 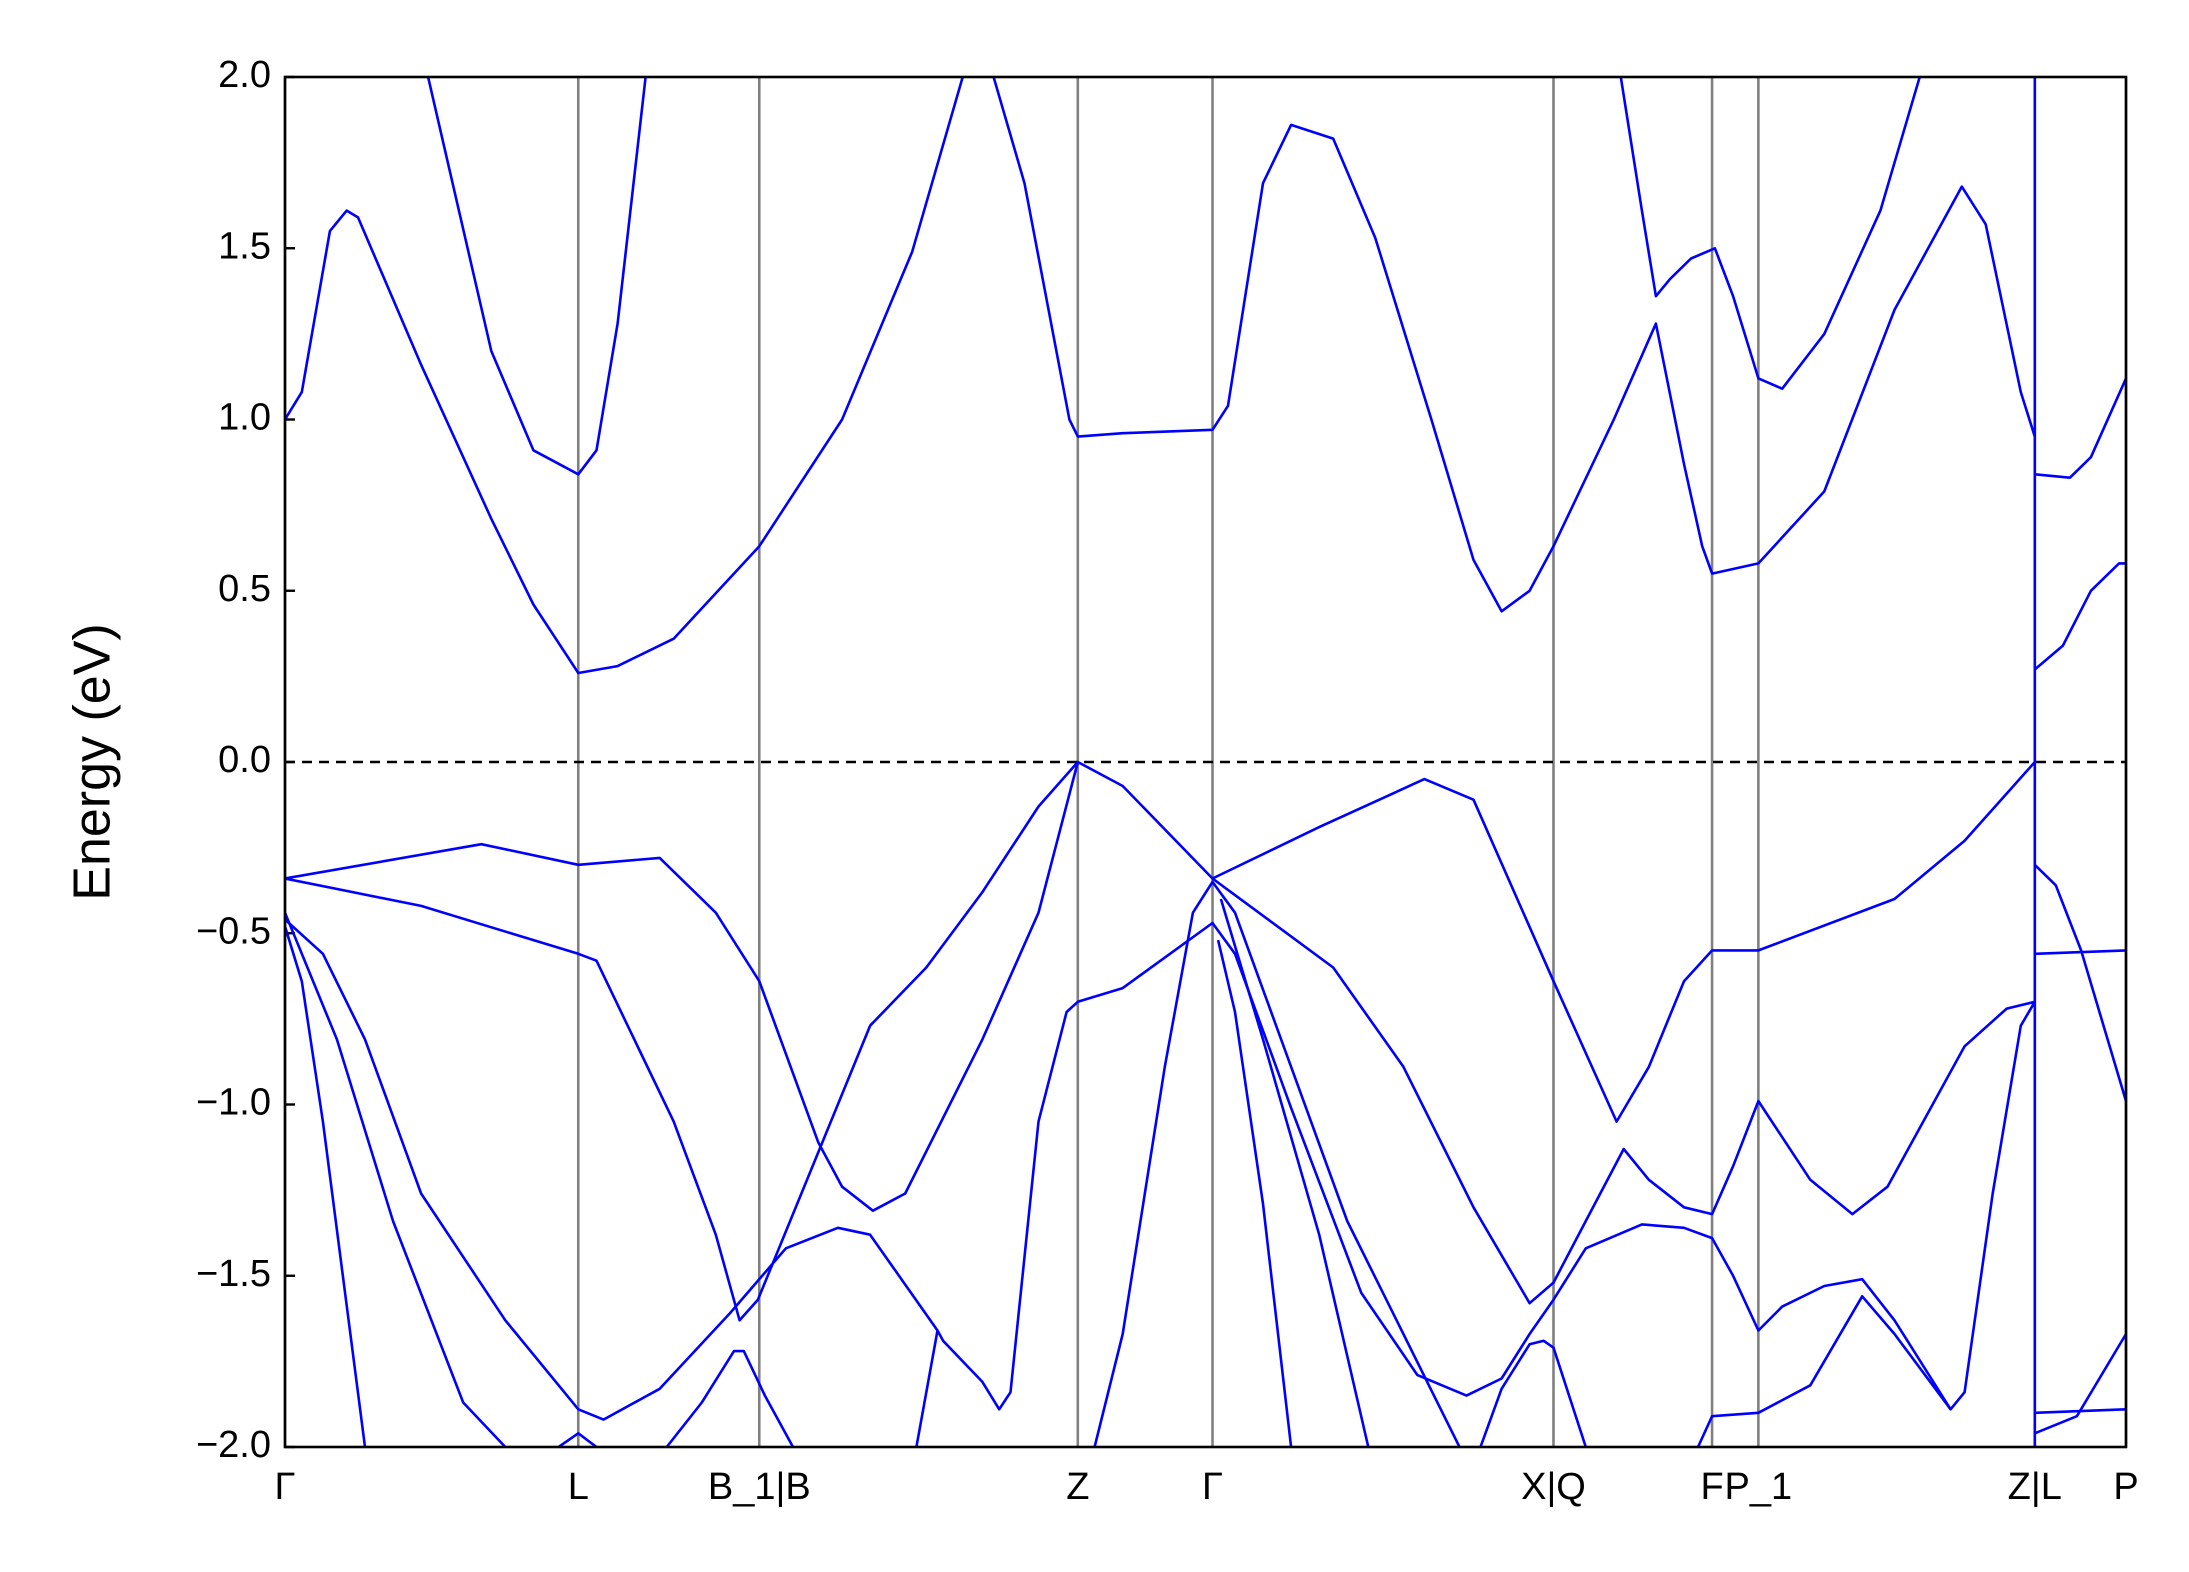 I want to click on y-tick-label: −1.0, so click(x=233, y=1103).